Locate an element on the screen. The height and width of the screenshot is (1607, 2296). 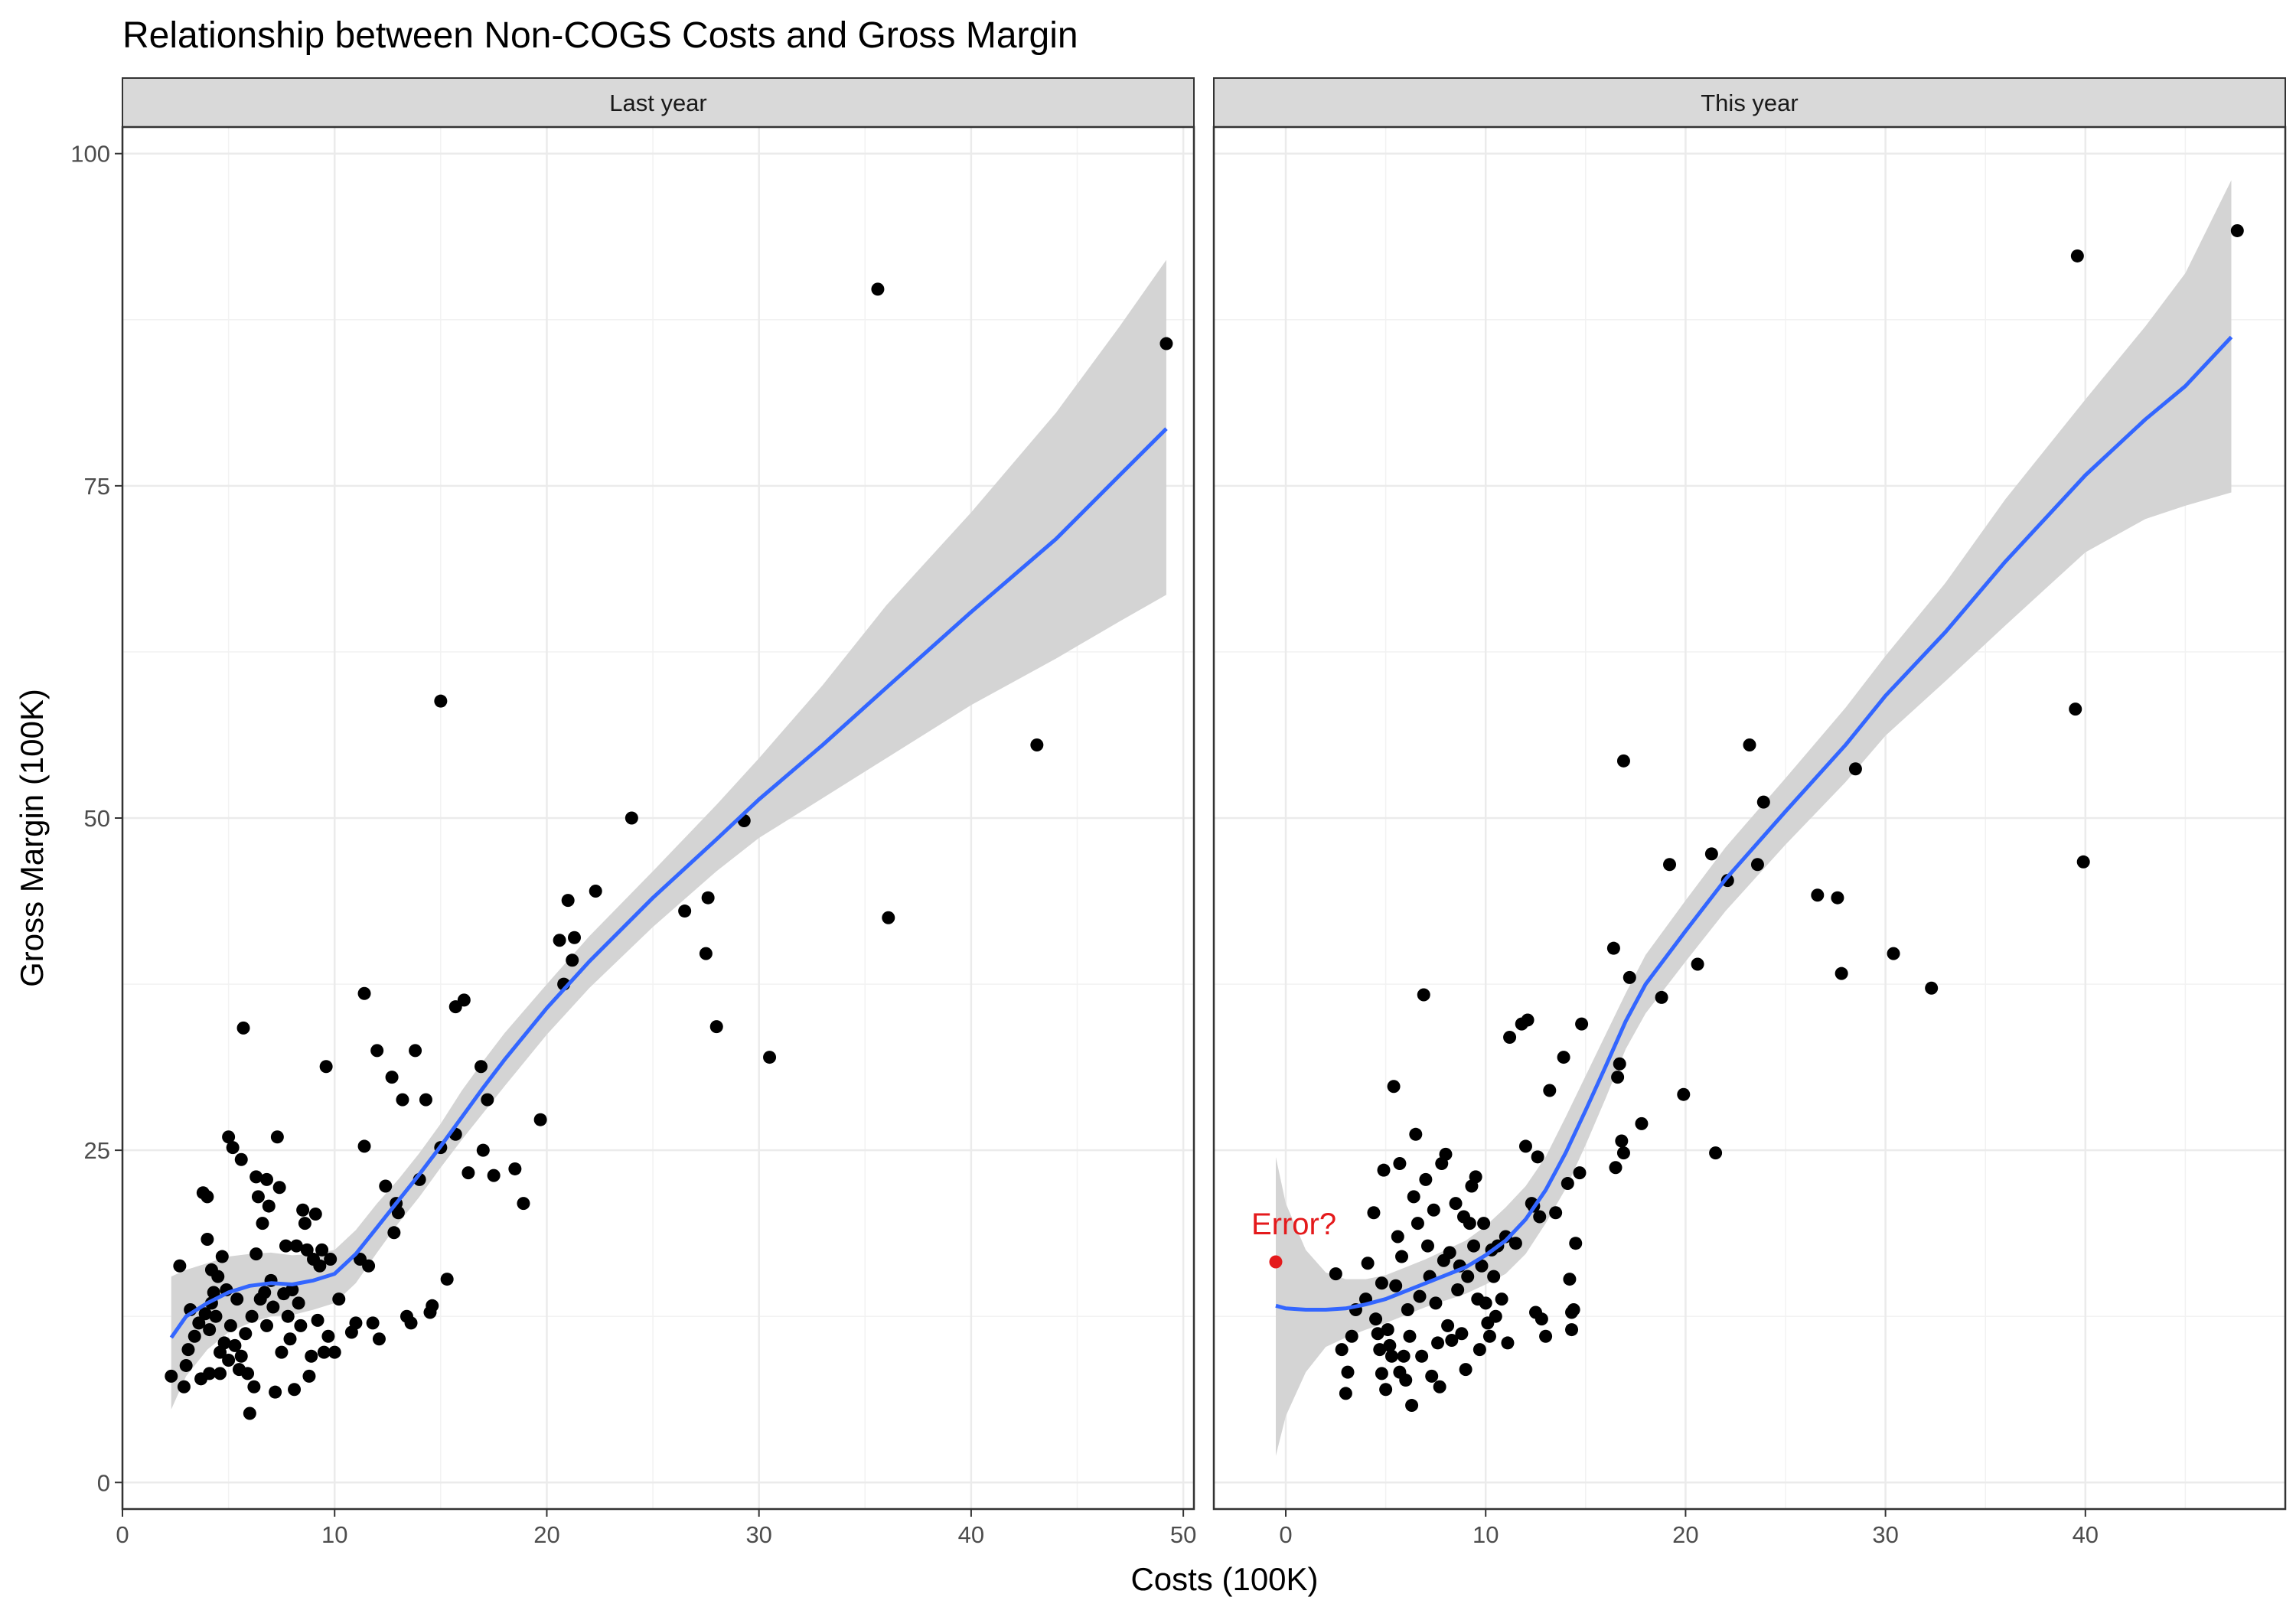
x-axis-title: Costs (100K) is located at coordinates (1224, 1579).